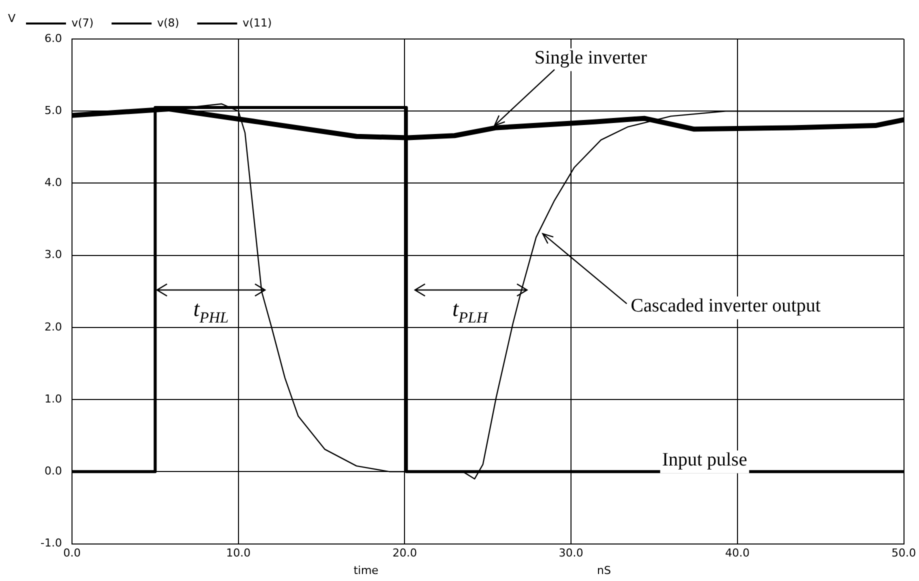 The width and height of the screenshot is (919, 581). I want to click on legend-label: v(11), so click(257, 23).